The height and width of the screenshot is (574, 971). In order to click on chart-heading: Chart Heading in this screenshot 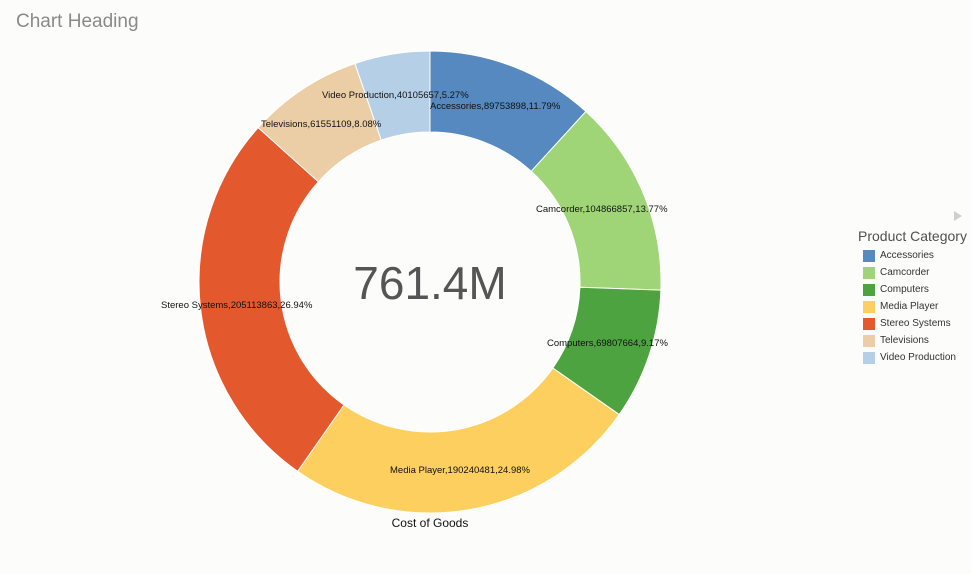, I will do `click(77, 21)`.